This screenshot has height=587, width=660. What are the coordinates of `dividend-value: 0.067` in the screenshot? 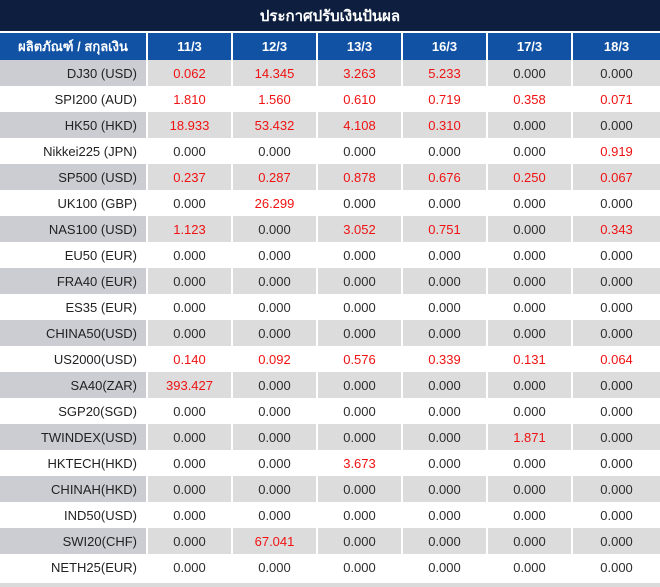 It's located at (616, 177).